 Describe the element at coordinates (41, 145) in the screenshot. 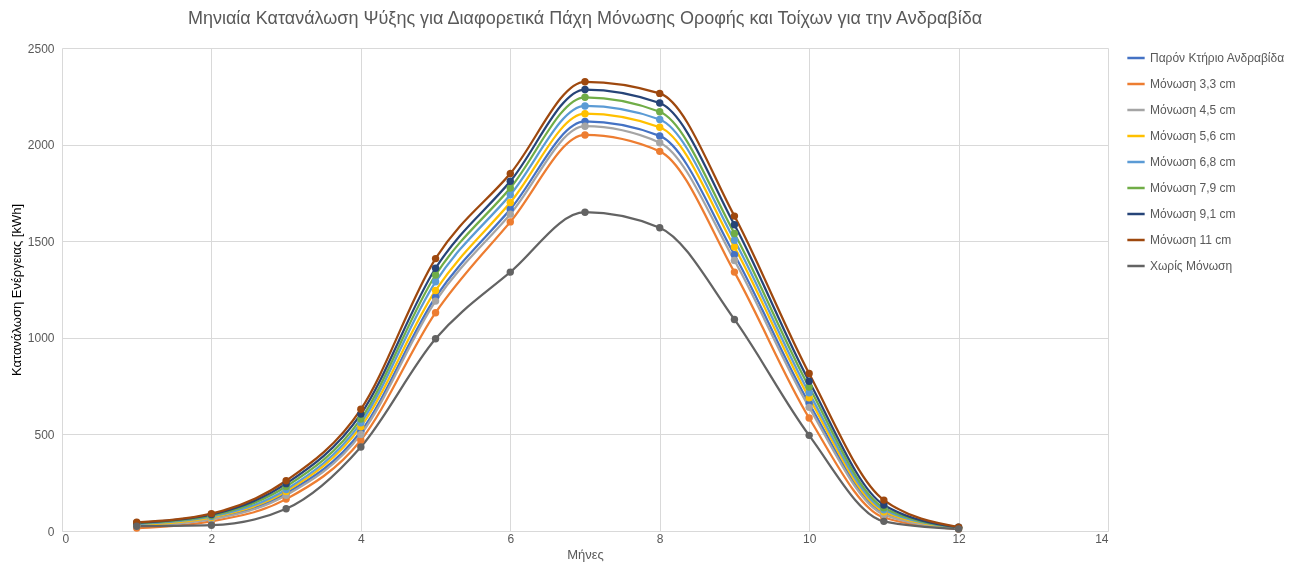

I see `y-tick-label: 2000` at that location.